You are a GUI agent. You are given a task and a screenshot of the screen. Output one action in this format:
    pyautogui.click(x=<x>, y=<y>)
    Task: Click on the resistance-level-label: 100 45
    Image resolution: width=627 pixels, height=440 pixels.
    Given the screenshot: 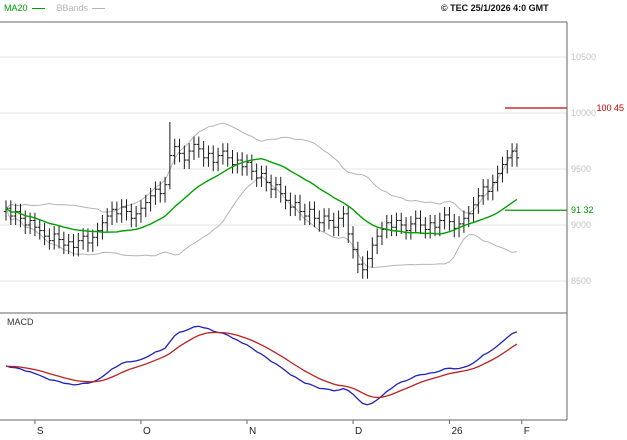 What is the action you would take?
    pyautogui.click(x=610, y=108)
    